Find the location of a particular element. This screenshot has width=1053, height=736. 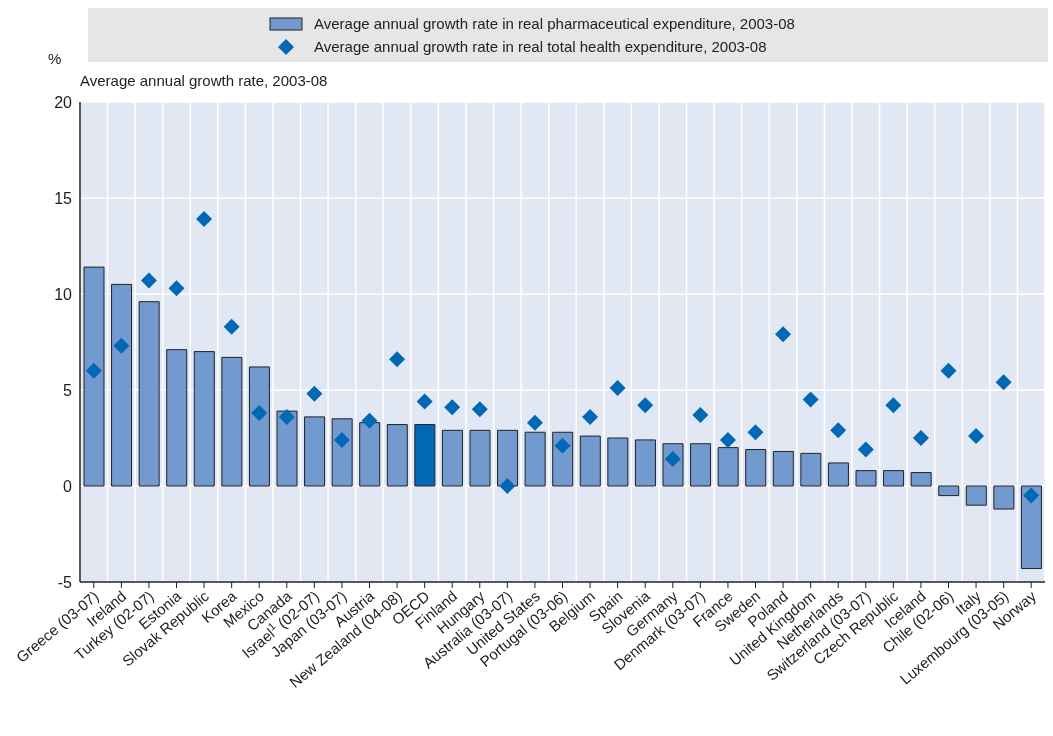

y-tick-label: 15 is located at coordinates (63, 198).